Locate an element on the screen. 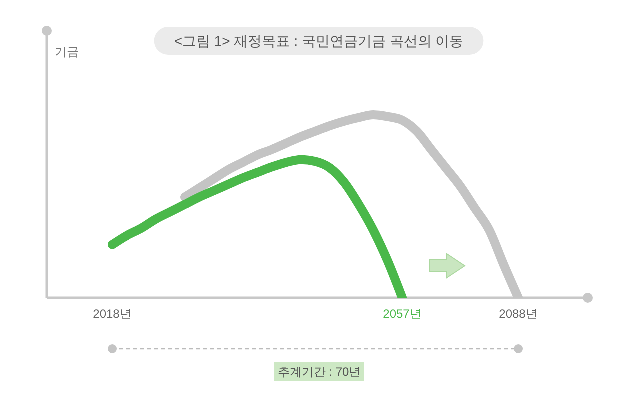 The height and width of the screenshot is (403, 640). x-tick-label: 2057년 is located at coordinates (402, 314).